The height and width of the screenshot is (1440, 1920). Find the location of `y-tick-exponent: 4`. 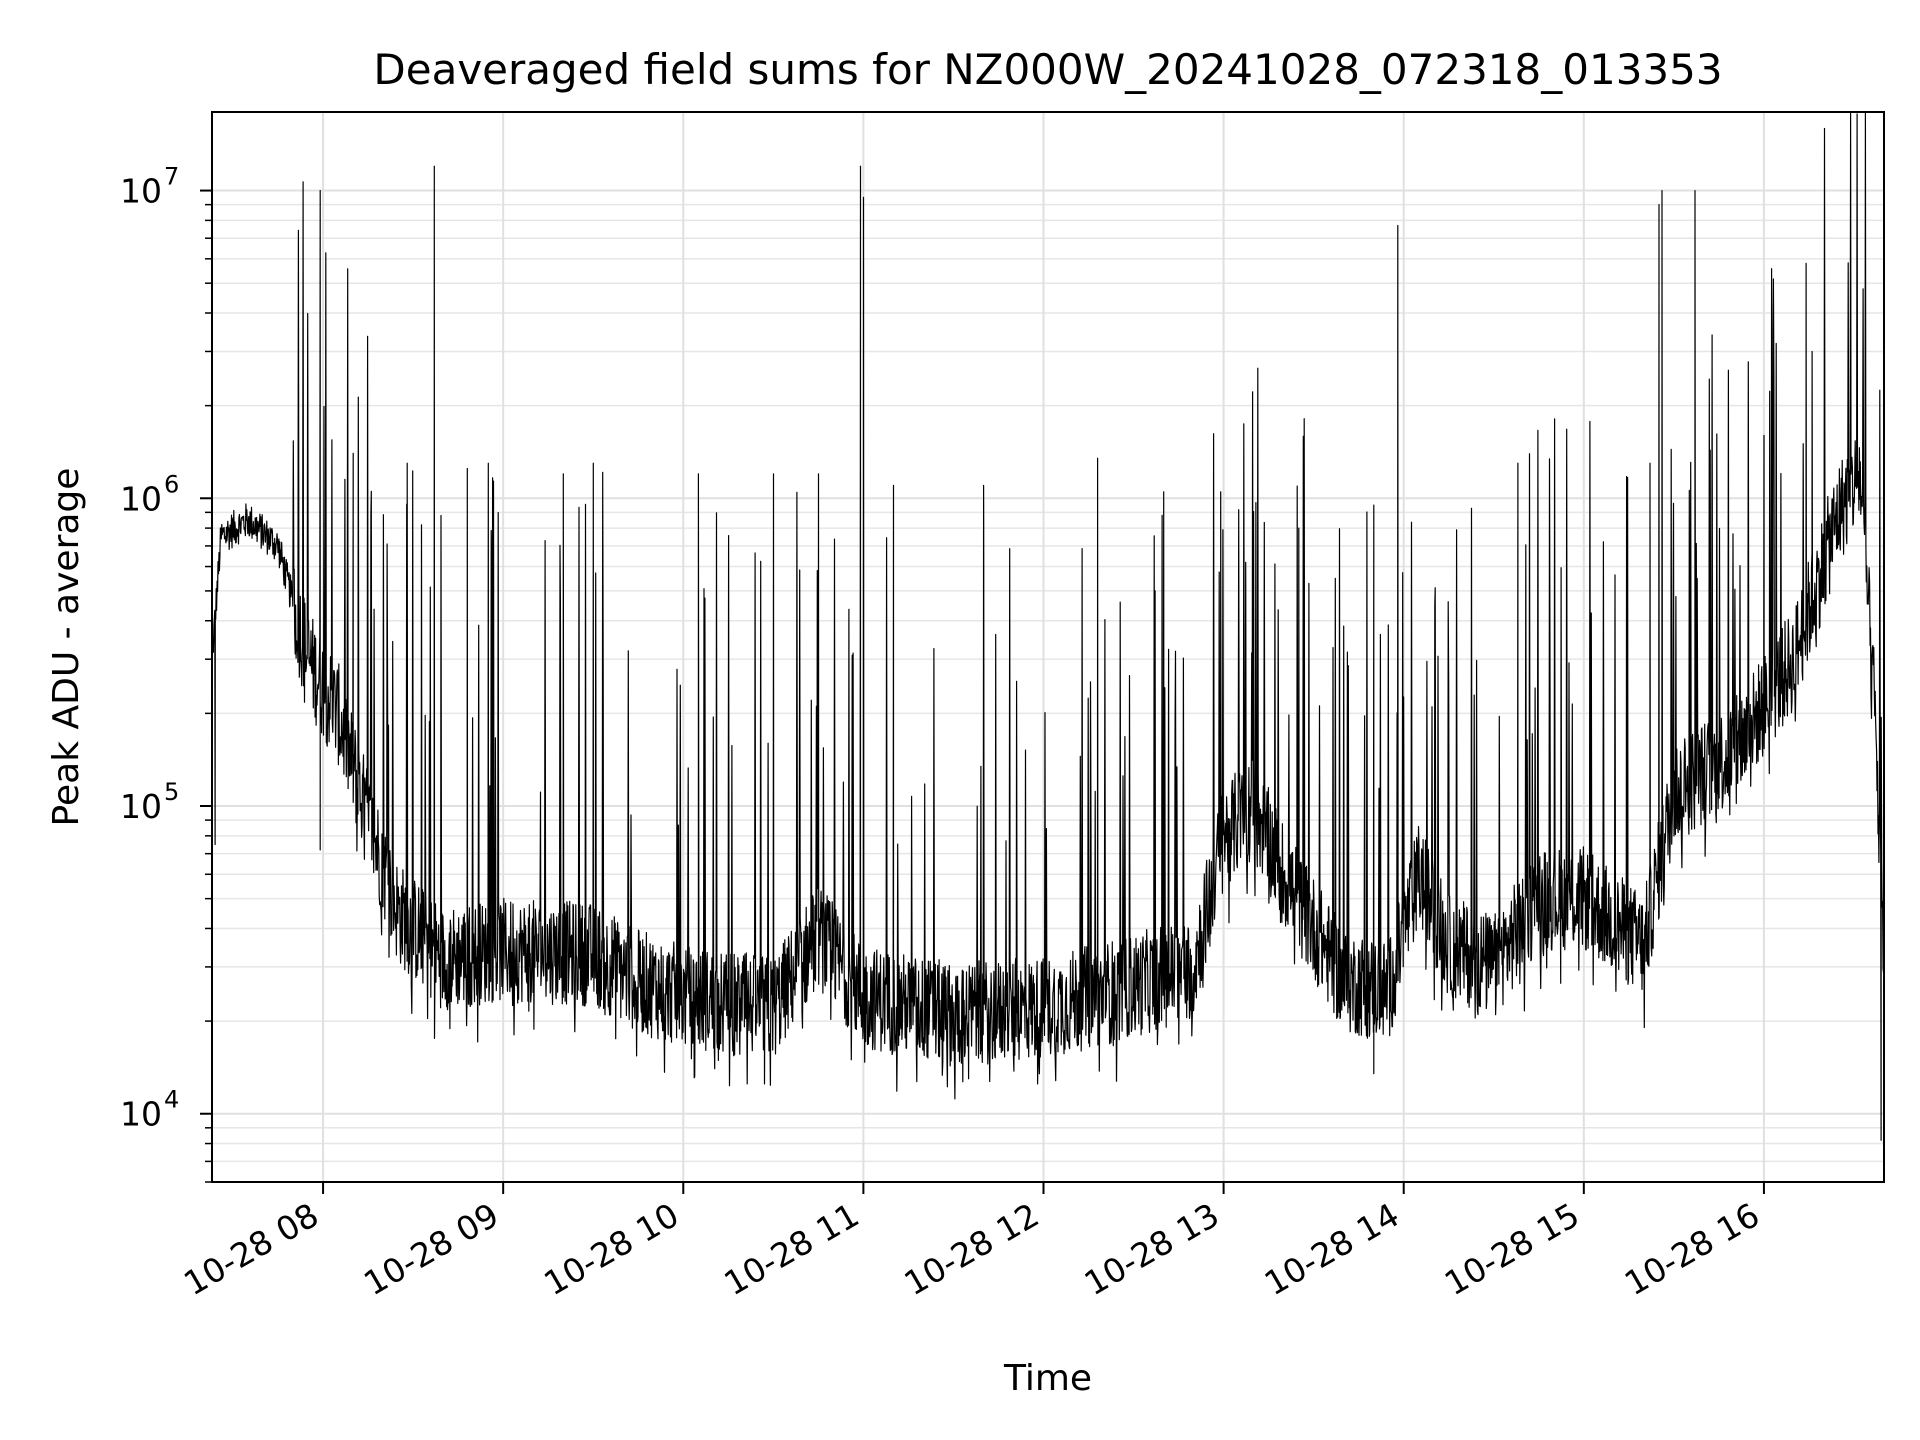

y-tick-exponent: 4 is located at coordinates (171, 1100).